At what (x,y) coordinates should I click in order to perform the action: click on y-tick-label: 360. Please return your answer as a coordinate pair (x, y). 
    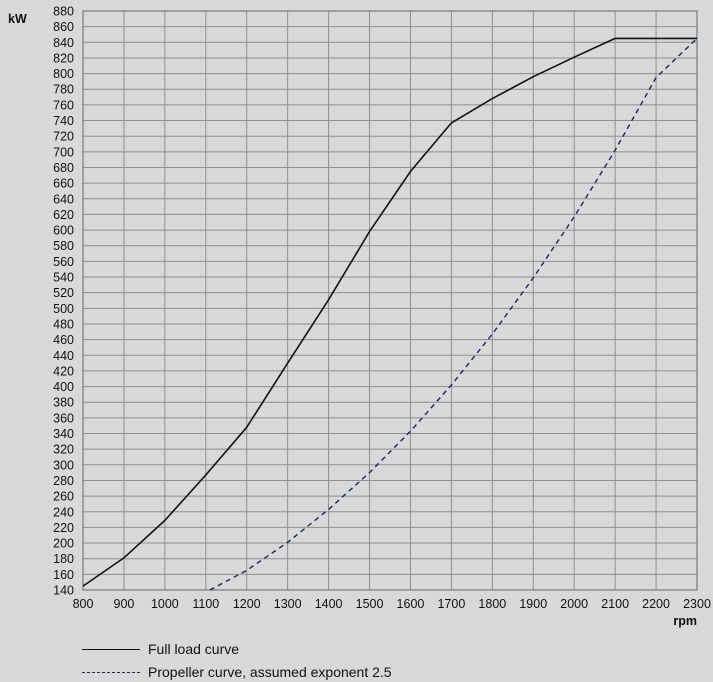
    Looking at the image, I should click on (63, 418).